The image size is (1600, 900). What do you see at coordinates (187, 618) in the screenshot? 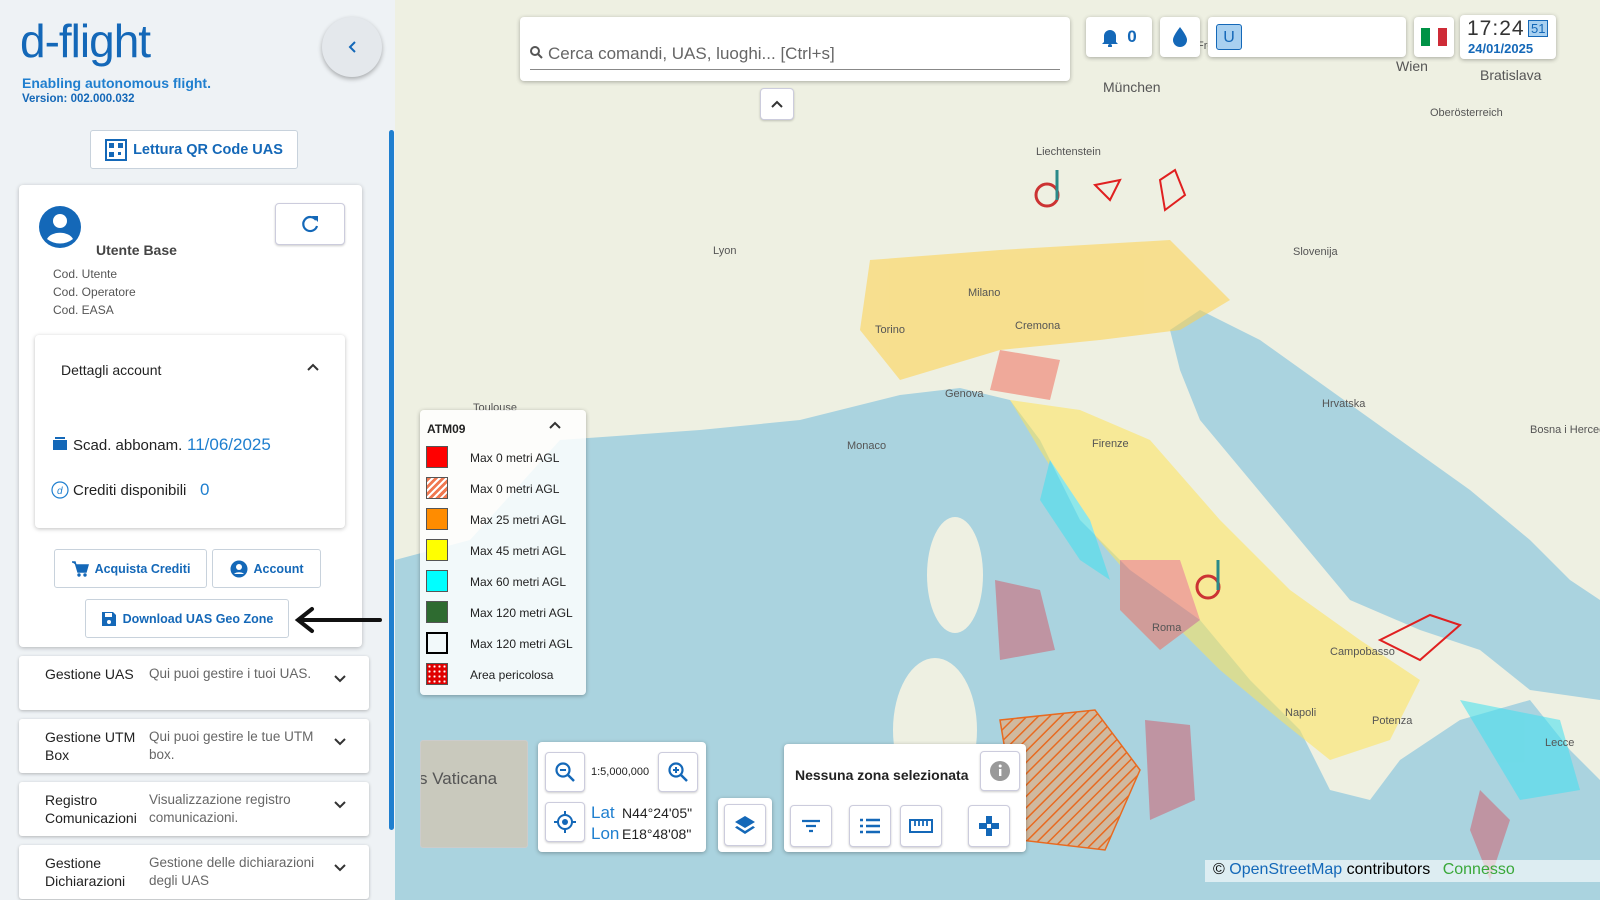
I see `download-geozone-button: Download UAS Geo Zone` at bounding box center [187, 618].